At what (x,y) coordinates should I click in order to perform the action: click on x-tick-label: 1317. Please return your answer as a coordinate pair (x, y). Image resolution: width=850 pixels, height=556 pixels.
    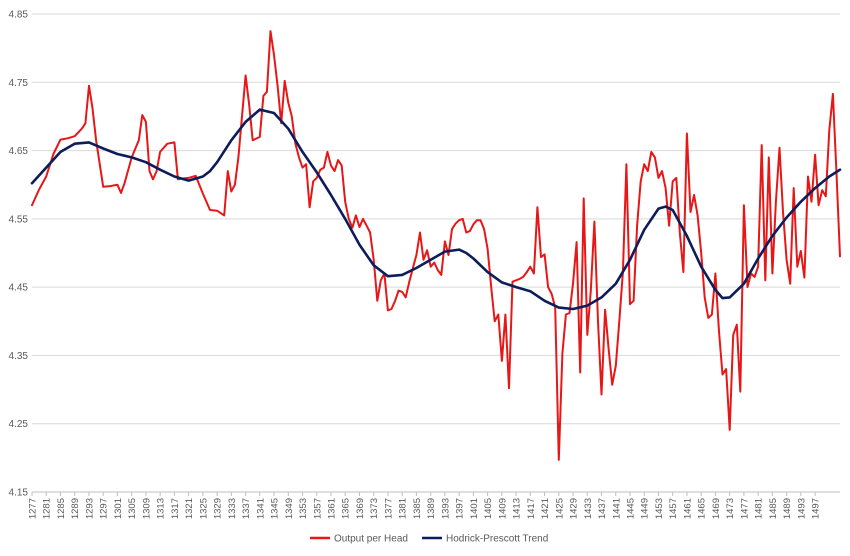
    Looking at the image, I should click on (175, 508).